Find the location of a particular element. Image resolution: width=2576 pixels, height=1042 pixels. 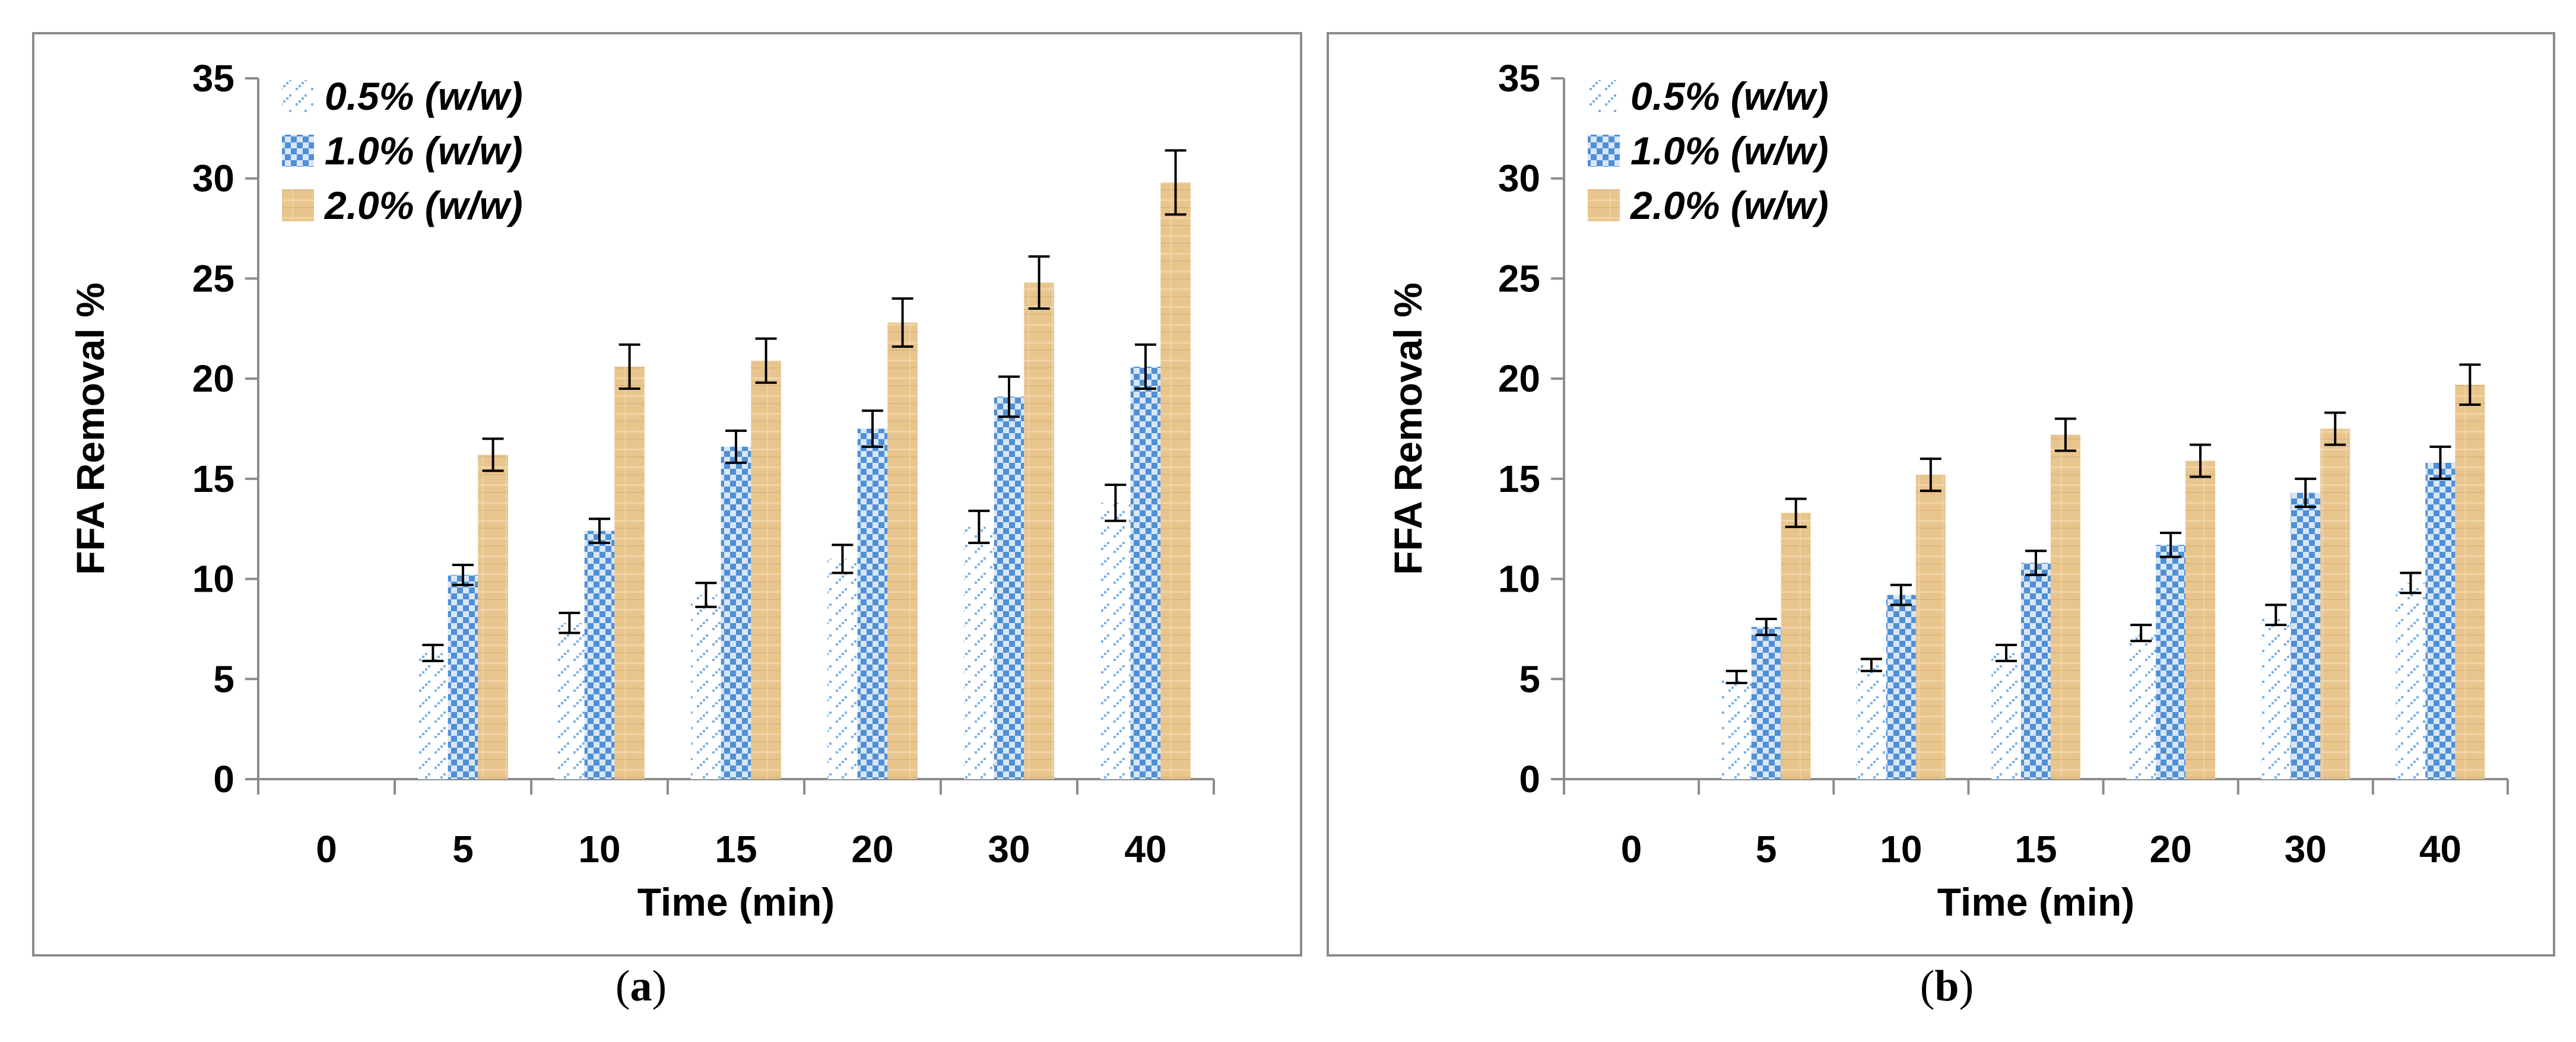

x-tick-label: 20 is located at coordinates (2171, 849).